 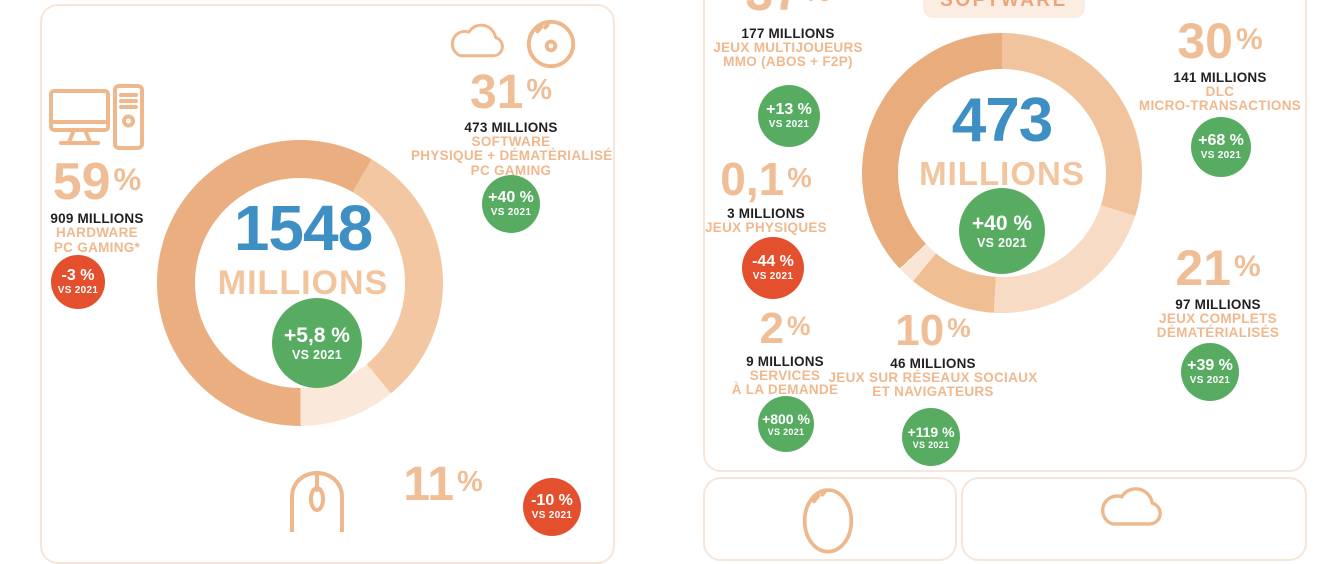 I want to click on stat-accessories: 11%, so click(x=443, y=484).